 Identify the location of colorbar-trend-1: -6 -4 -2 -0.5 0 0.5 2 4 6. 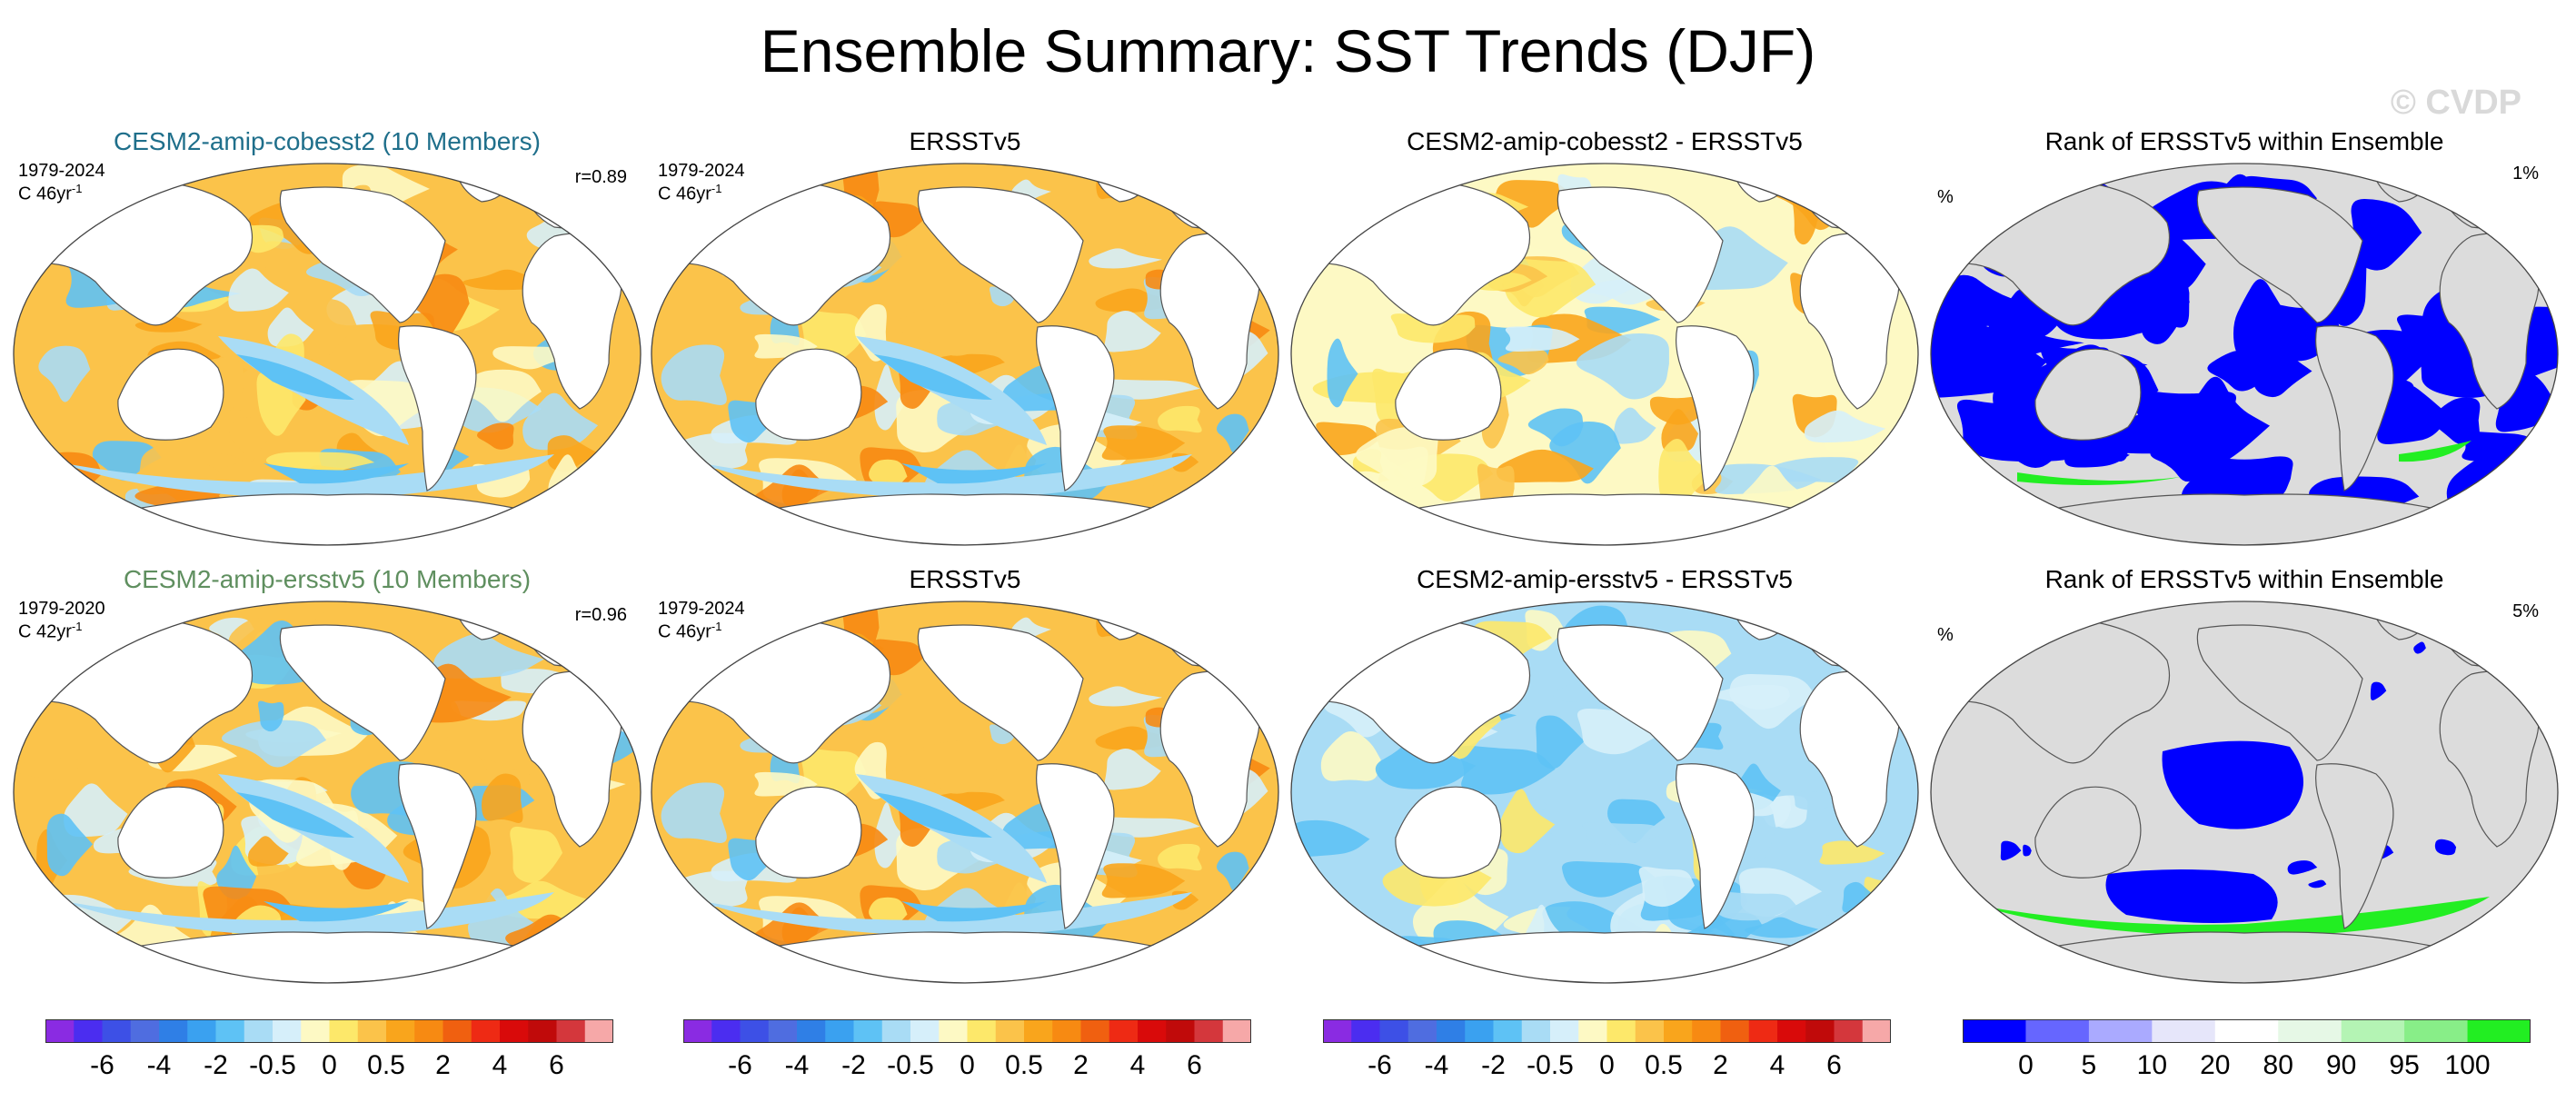
(329, 1055).